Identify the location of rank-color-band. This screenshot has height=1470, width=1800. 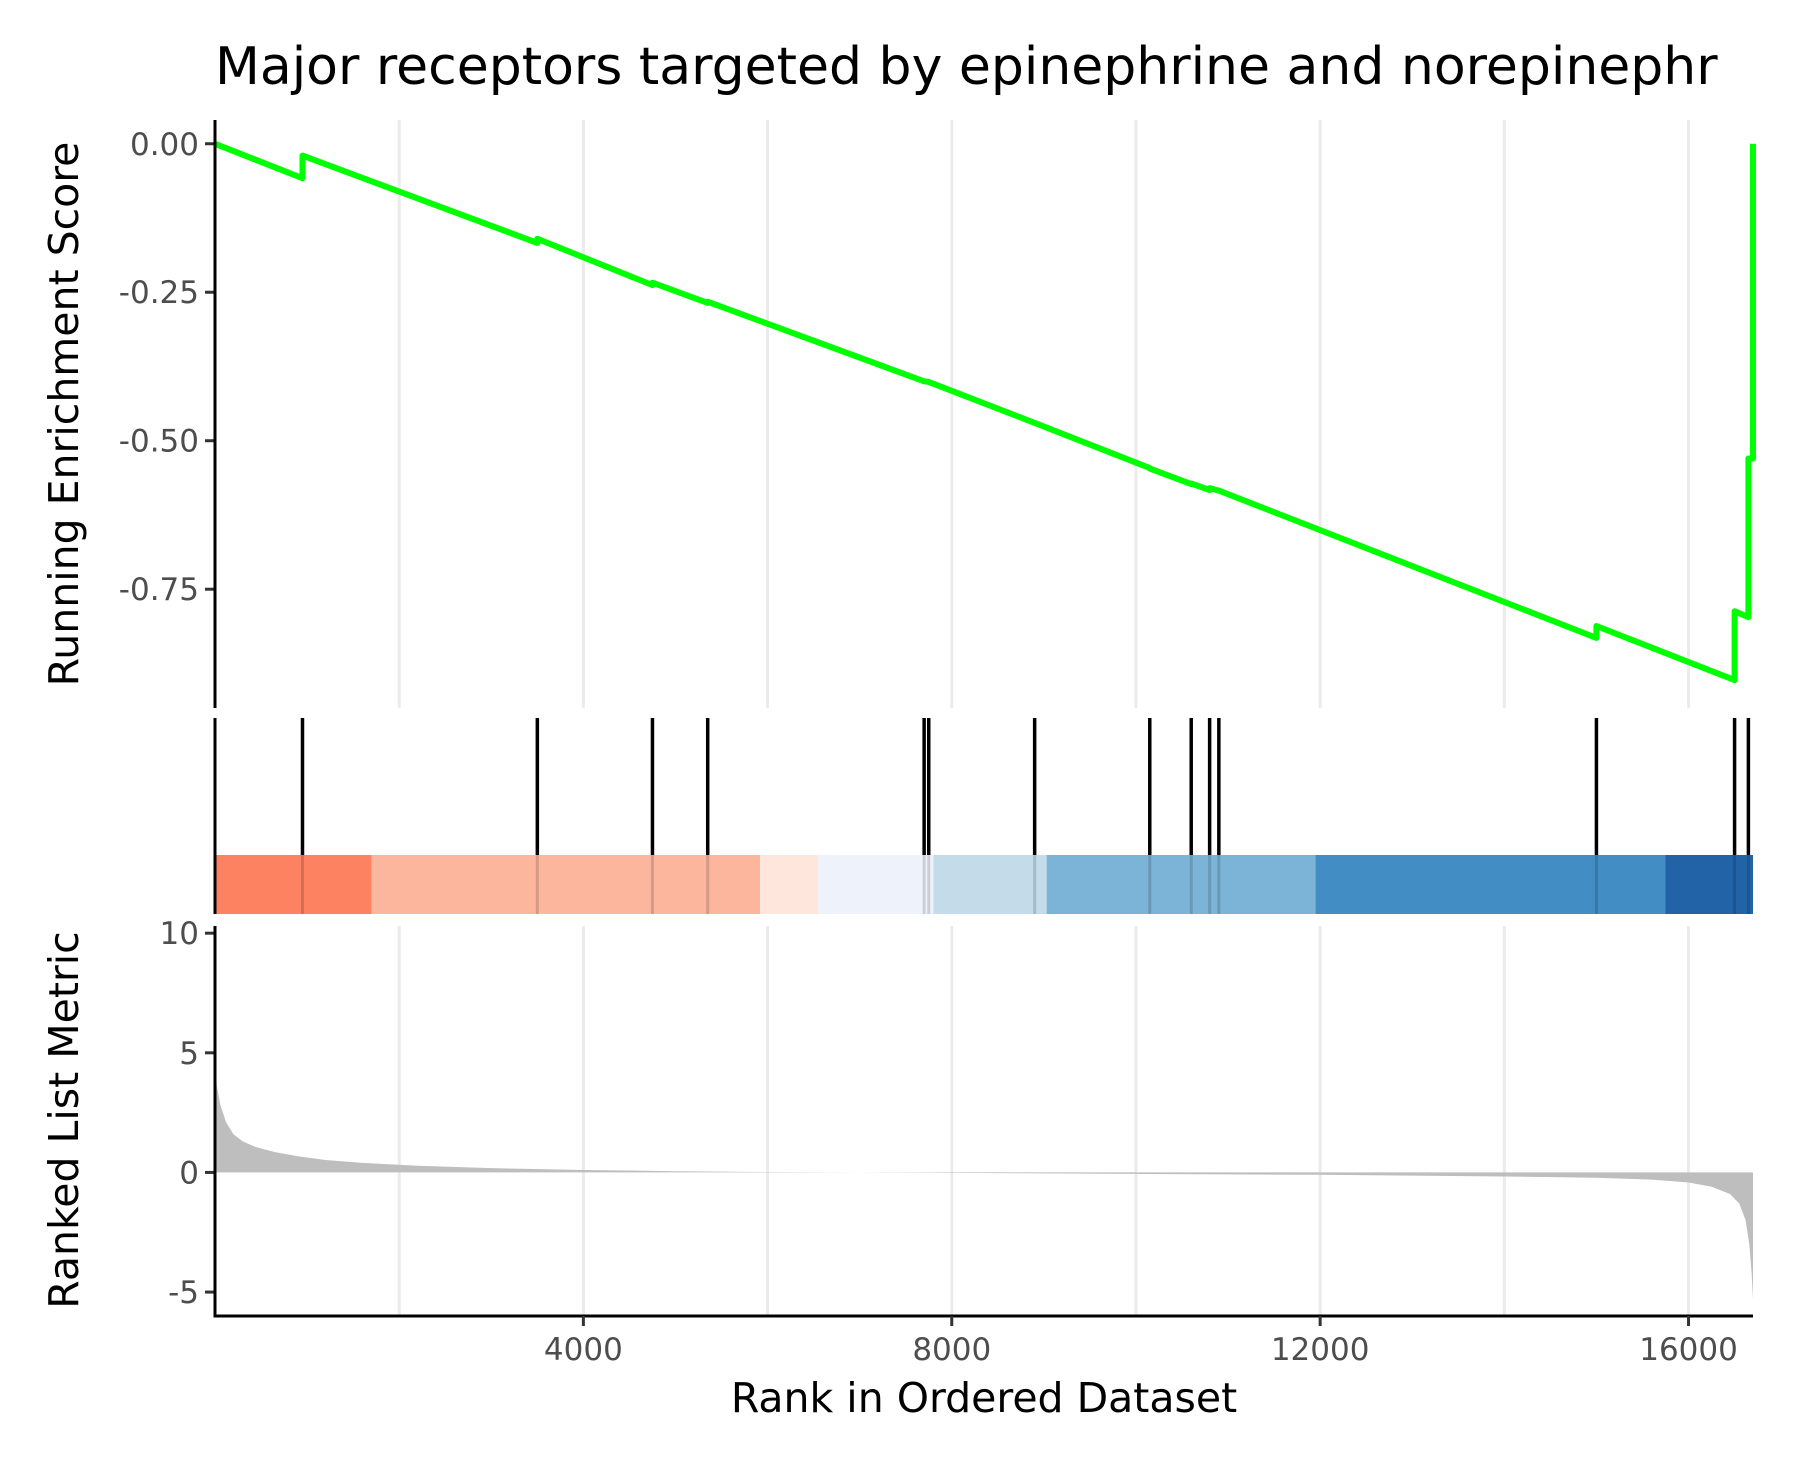
(984, 884).